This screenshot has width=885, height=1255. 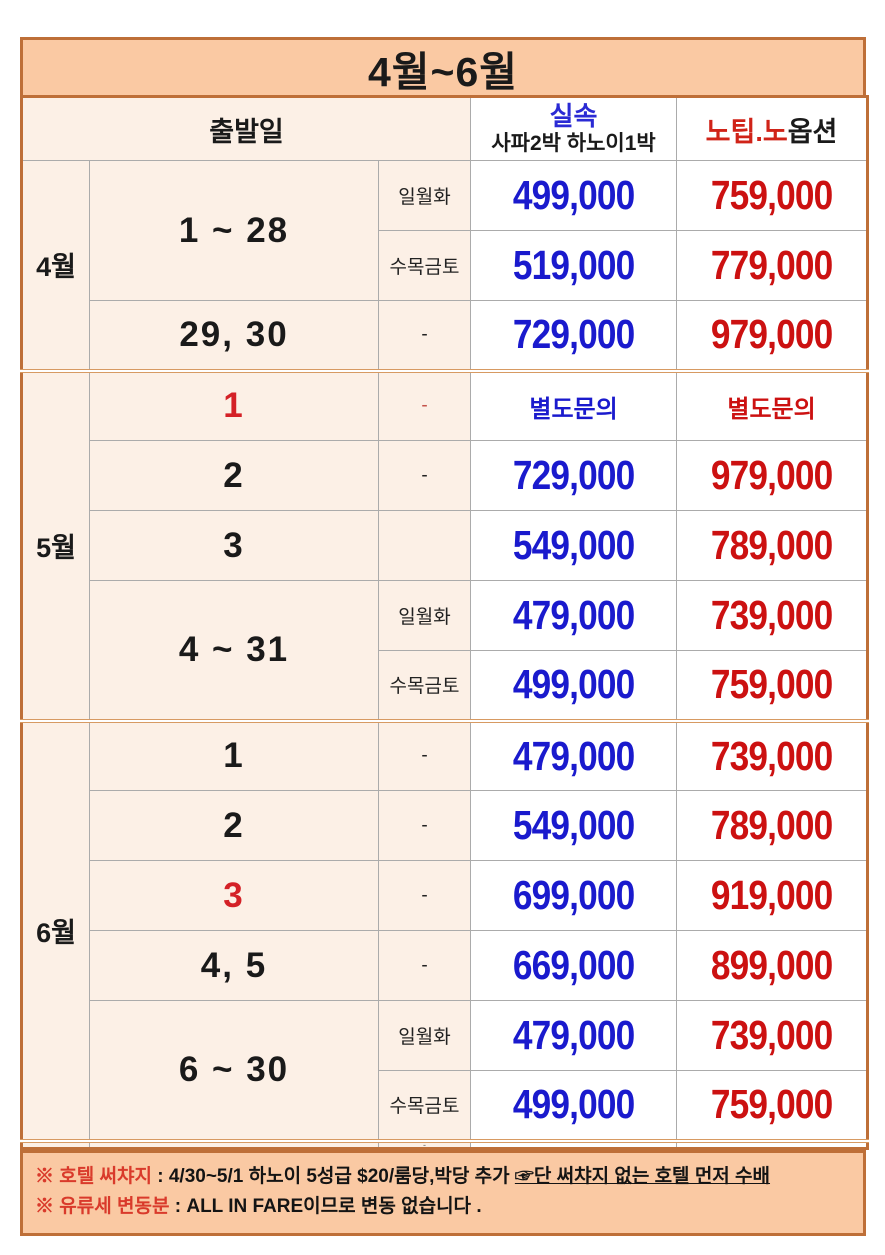 I want to click on note-heading: ※ 유류세 변동분, so click(x=102, y=1207).